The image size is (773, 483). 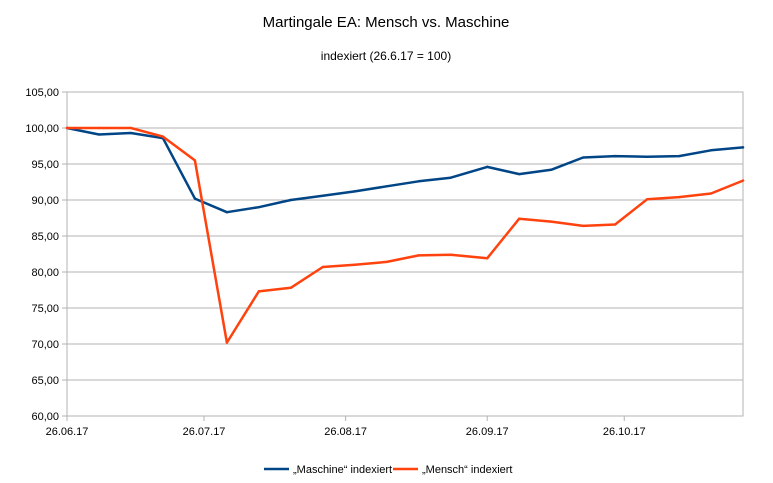 I want to click on y-tick-label: 95,00, so click(x=45, y=165).